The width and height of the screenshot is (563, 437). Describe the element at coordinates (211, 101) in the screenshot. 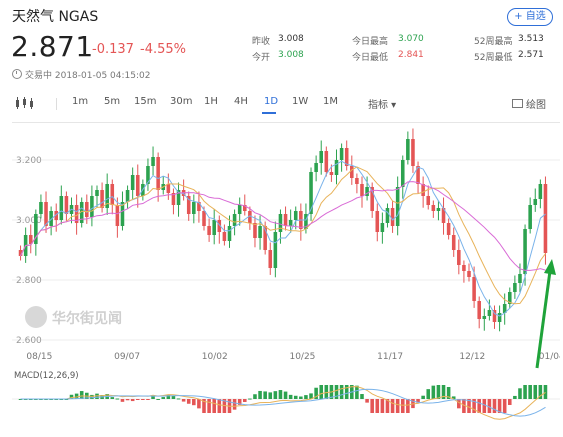

I see `period-1h: 1H` at that location.